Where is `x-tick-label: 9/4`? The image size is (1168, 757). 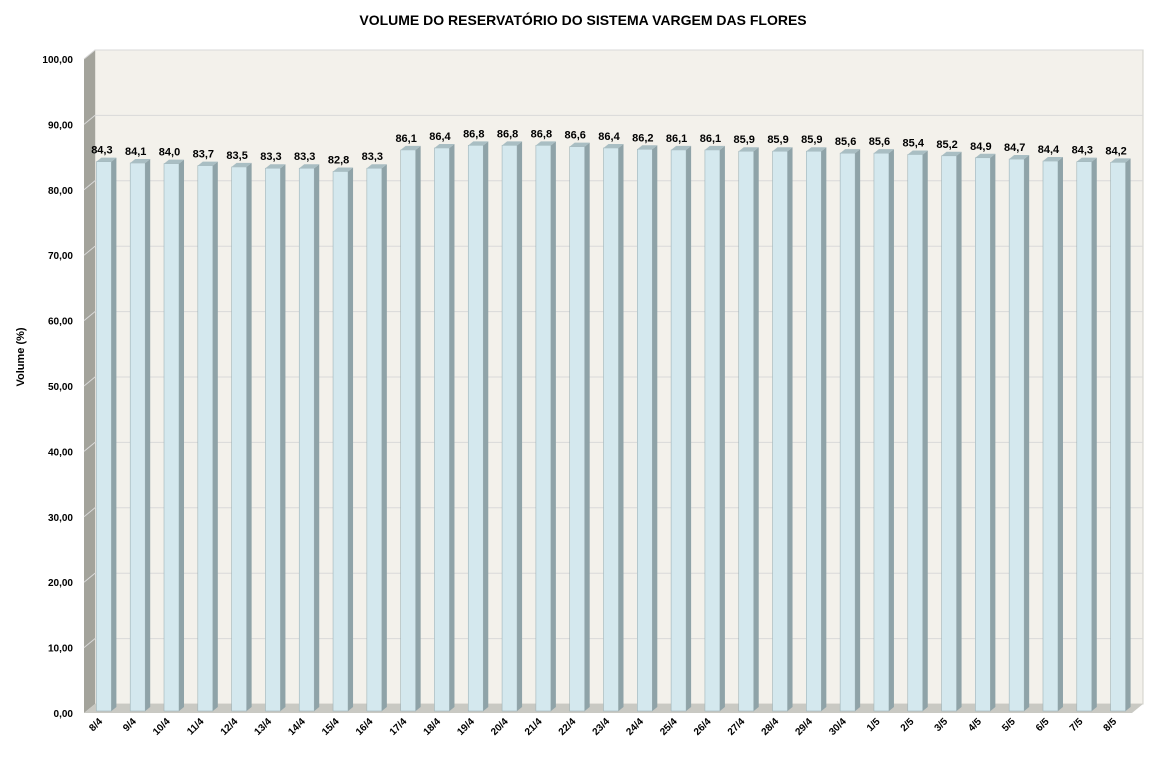
x-tick-label: 9/4 is located at coordinates (130, 725).